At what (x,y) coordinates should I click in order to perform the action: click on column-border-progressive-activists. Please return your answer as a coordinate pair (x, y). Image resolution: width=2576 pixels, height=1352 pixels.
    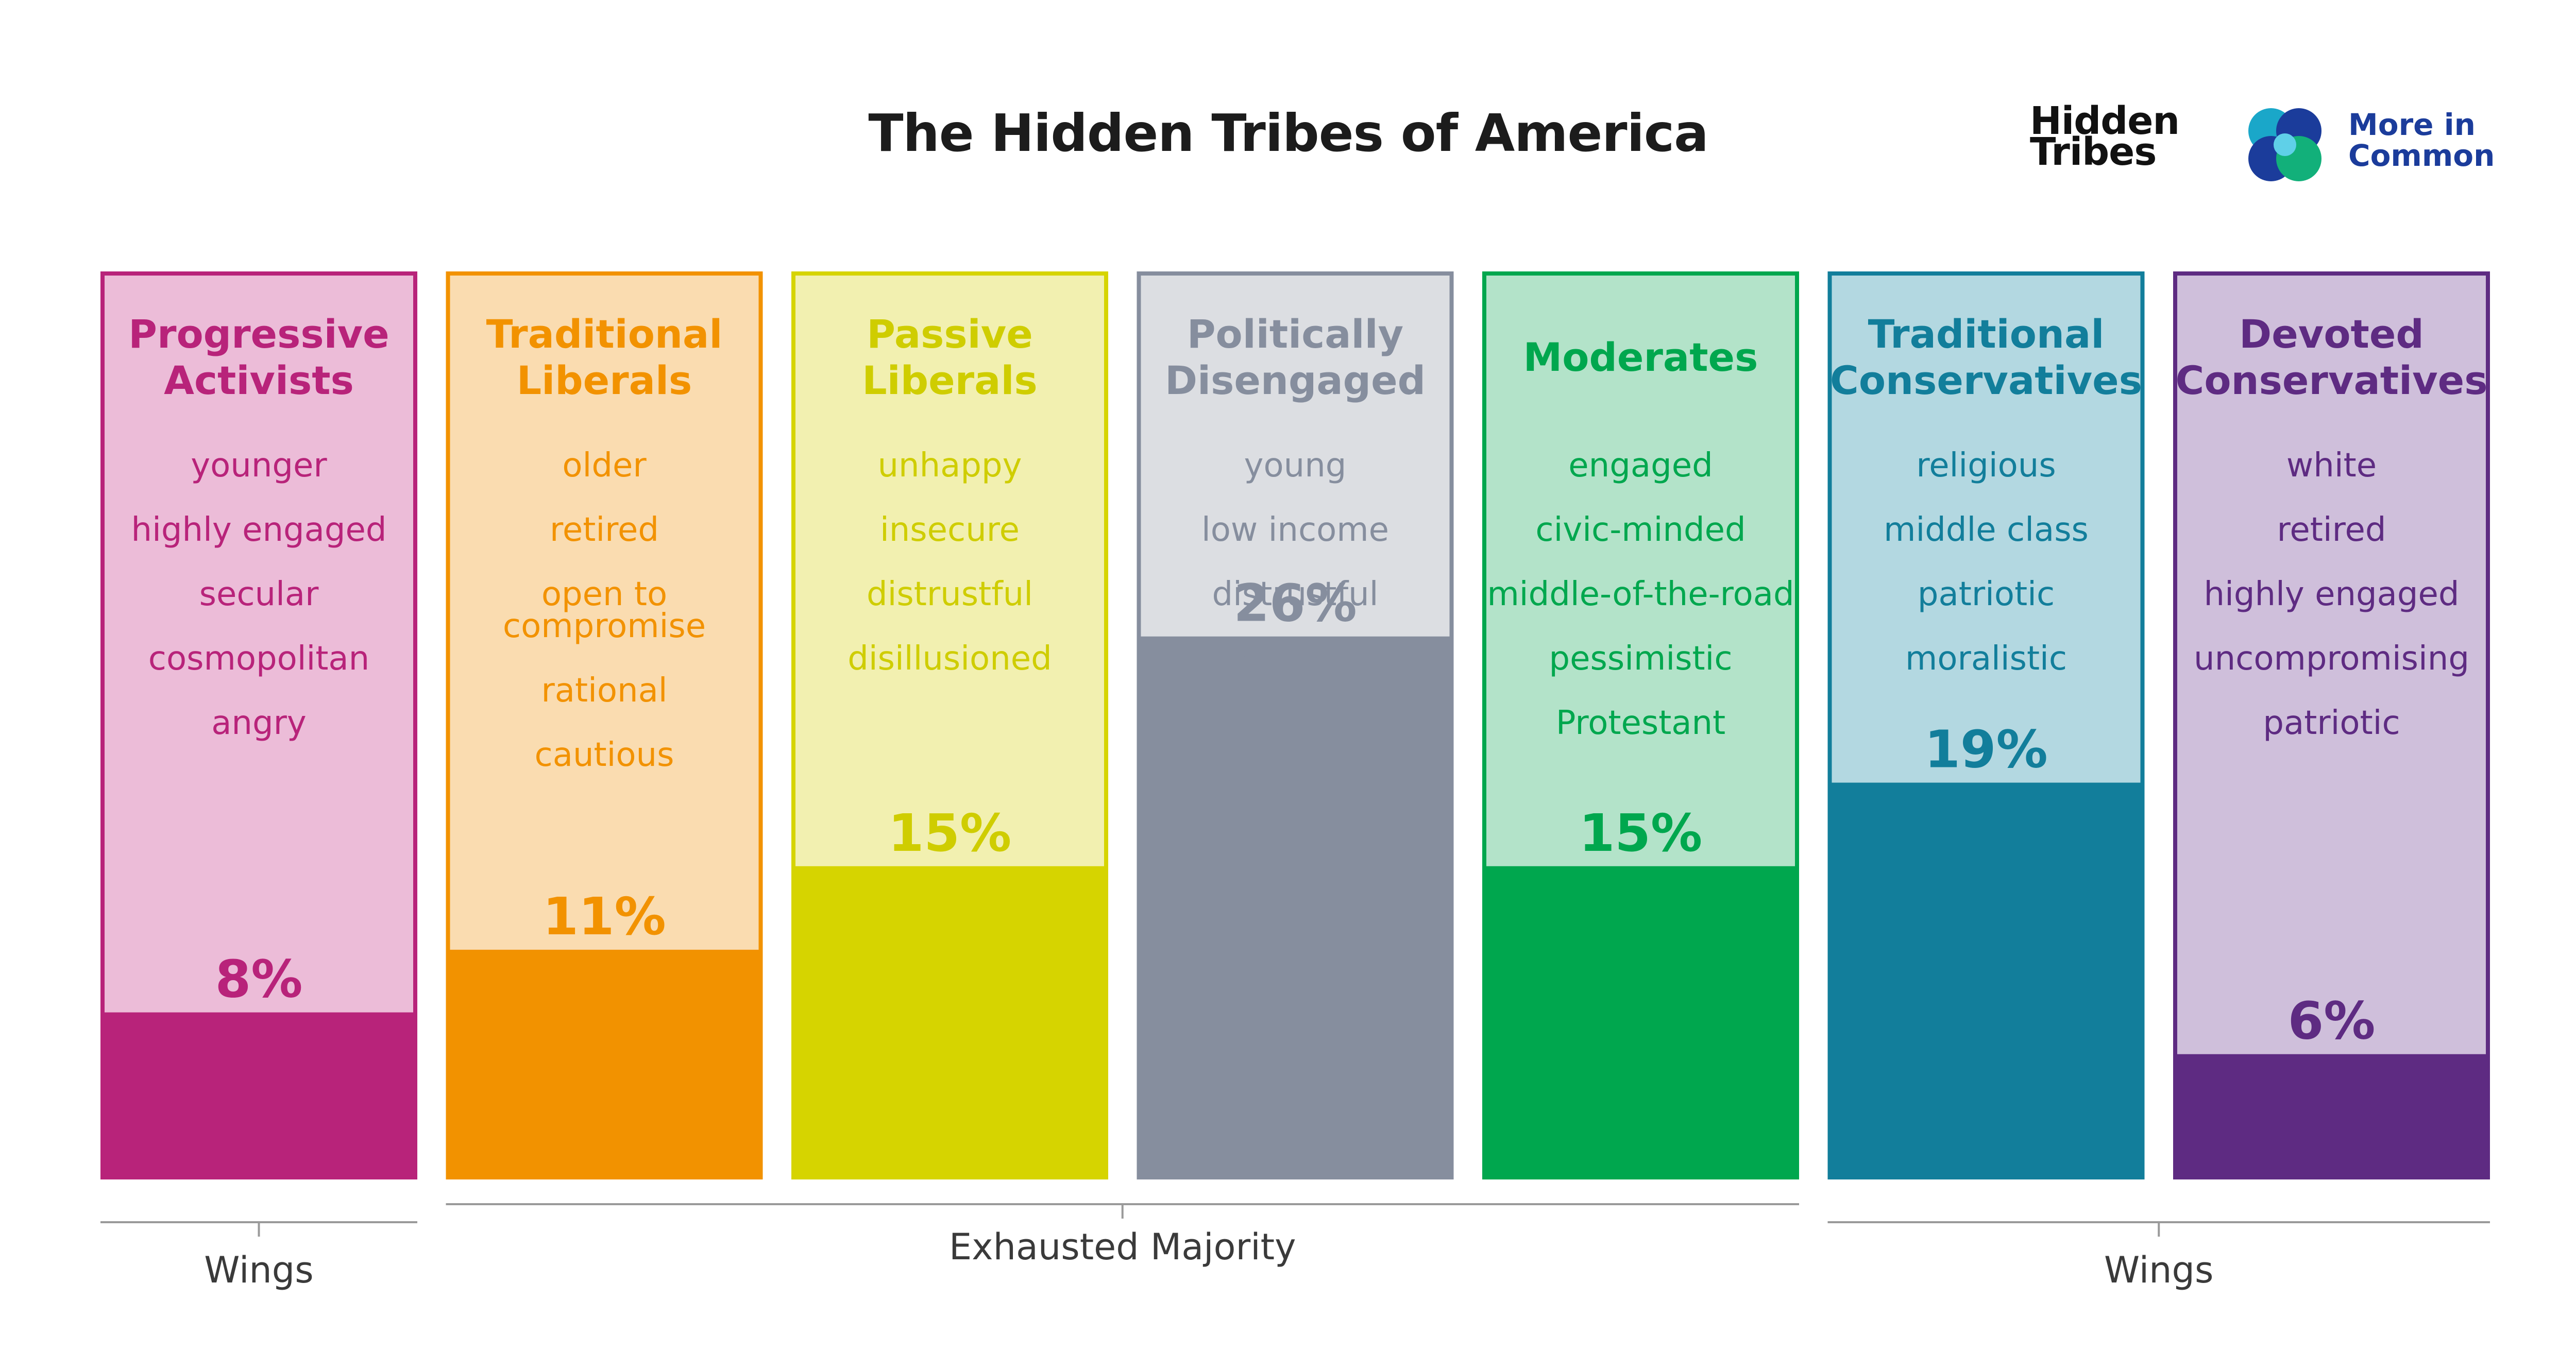
    Looking at the image, I should click on (258, 725).